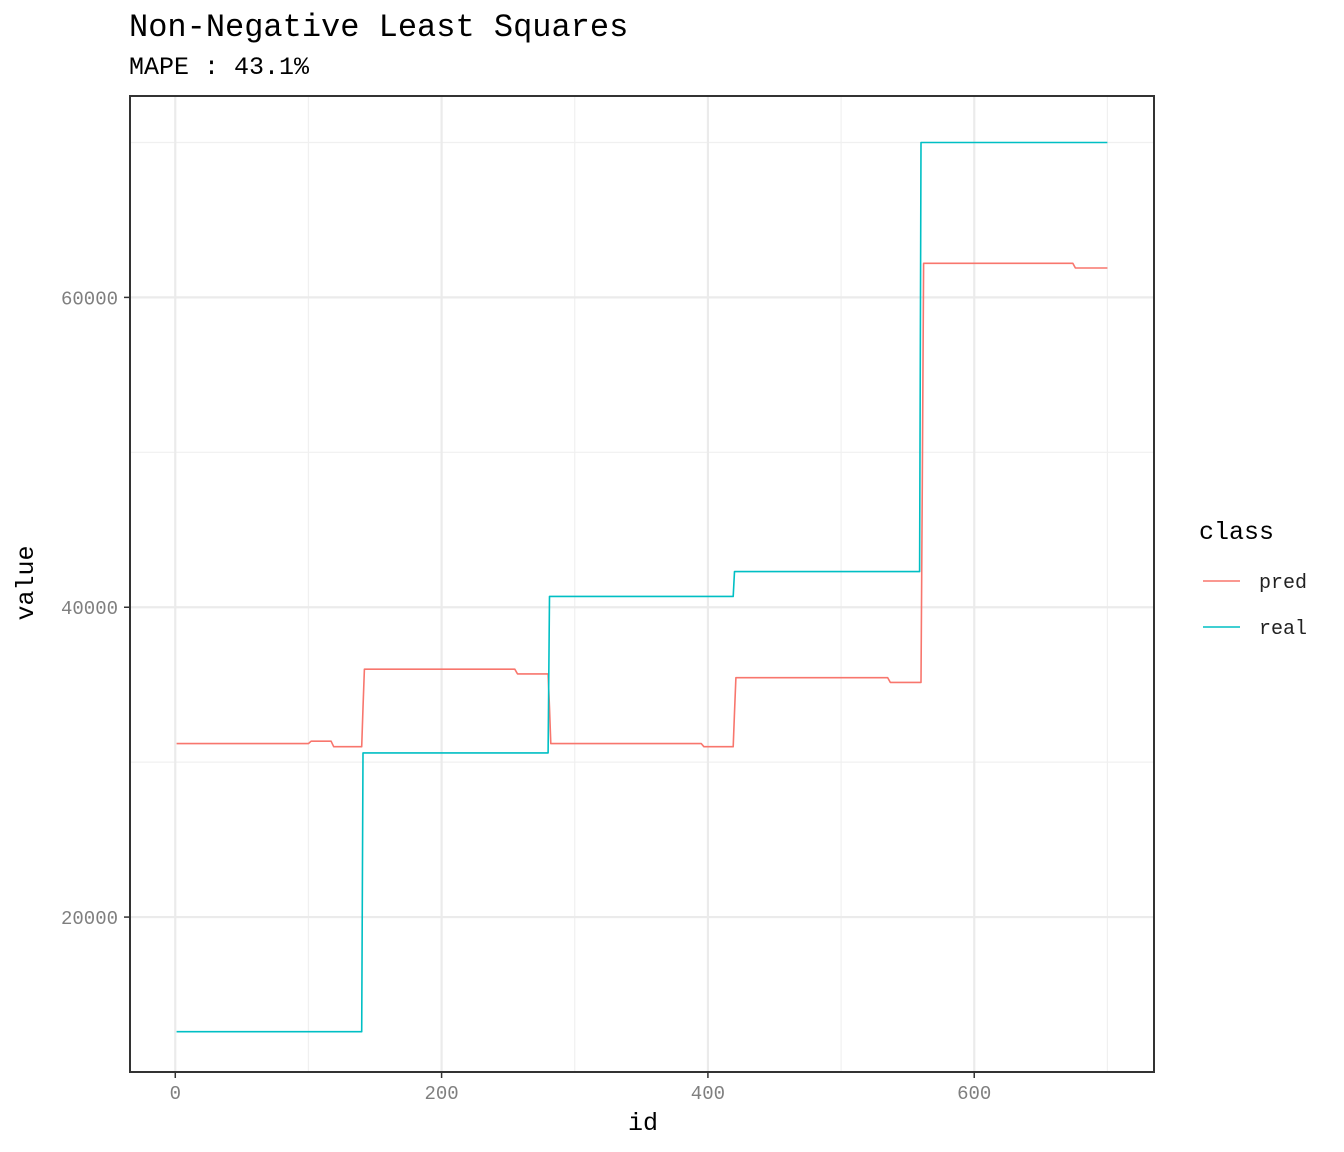 The height and width of the screenshot is (1152, 1344). Describe the element at coordinates (1253, 579) in the screenshot. I see `legend: class pred real` at that location.